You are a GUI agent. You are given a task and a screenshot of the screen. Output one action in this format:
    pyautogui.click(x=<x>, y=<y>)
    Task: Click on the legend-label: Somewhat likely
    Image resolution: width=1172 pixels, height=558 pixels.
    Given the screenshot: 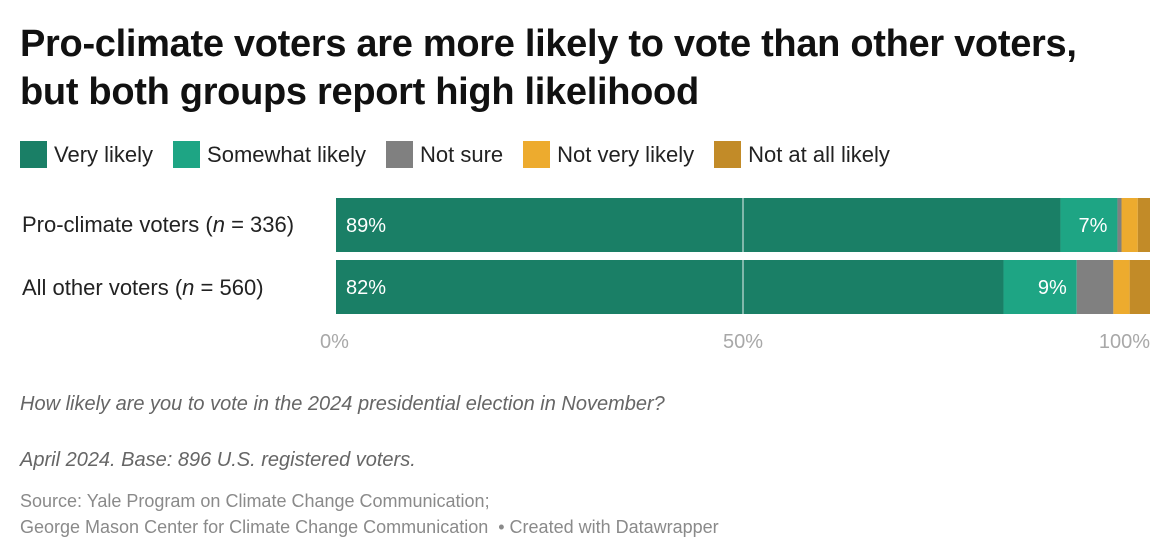 What is the action you would take?
    pyautogui.click(x=286, y=154)
    